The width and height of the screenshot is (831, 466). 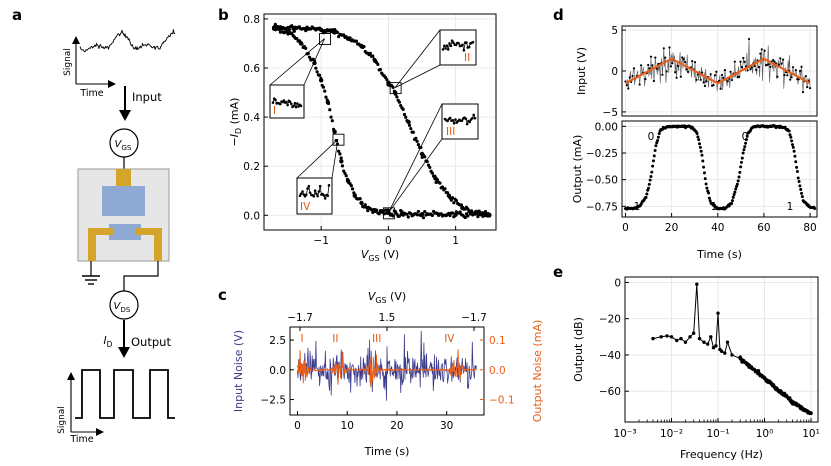 I want to click on d-top-ytick-label: 5, so click(x=614, y=31).